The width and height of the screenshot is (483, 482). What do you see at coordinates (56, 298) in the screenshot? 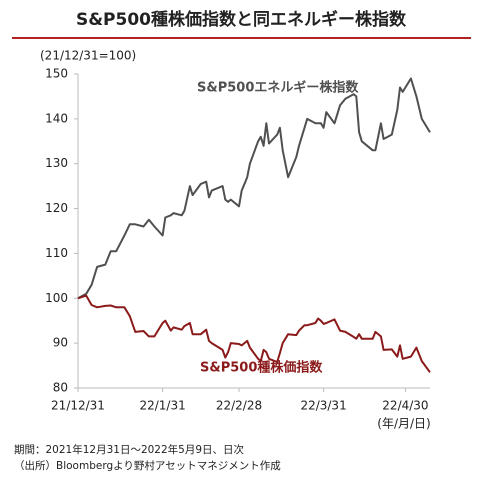
I see `y-tick-label: 100` at bounding box center [56, 298].